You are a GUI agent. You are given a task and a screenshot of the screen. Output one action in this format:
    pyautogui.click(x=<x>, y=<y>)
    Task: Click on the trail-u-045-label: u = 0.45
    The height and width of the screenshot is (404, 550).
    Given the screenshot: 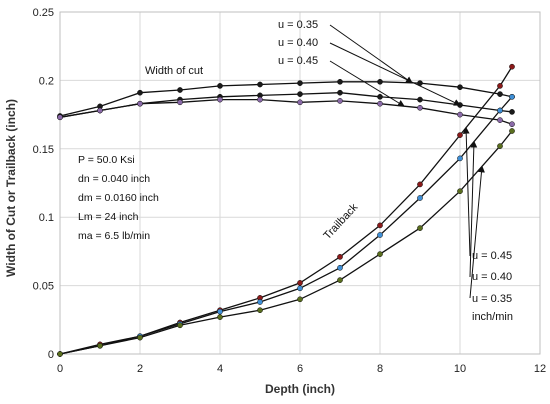 What is the action you would take?
    pyautogui.click(x=492, y=256)
    